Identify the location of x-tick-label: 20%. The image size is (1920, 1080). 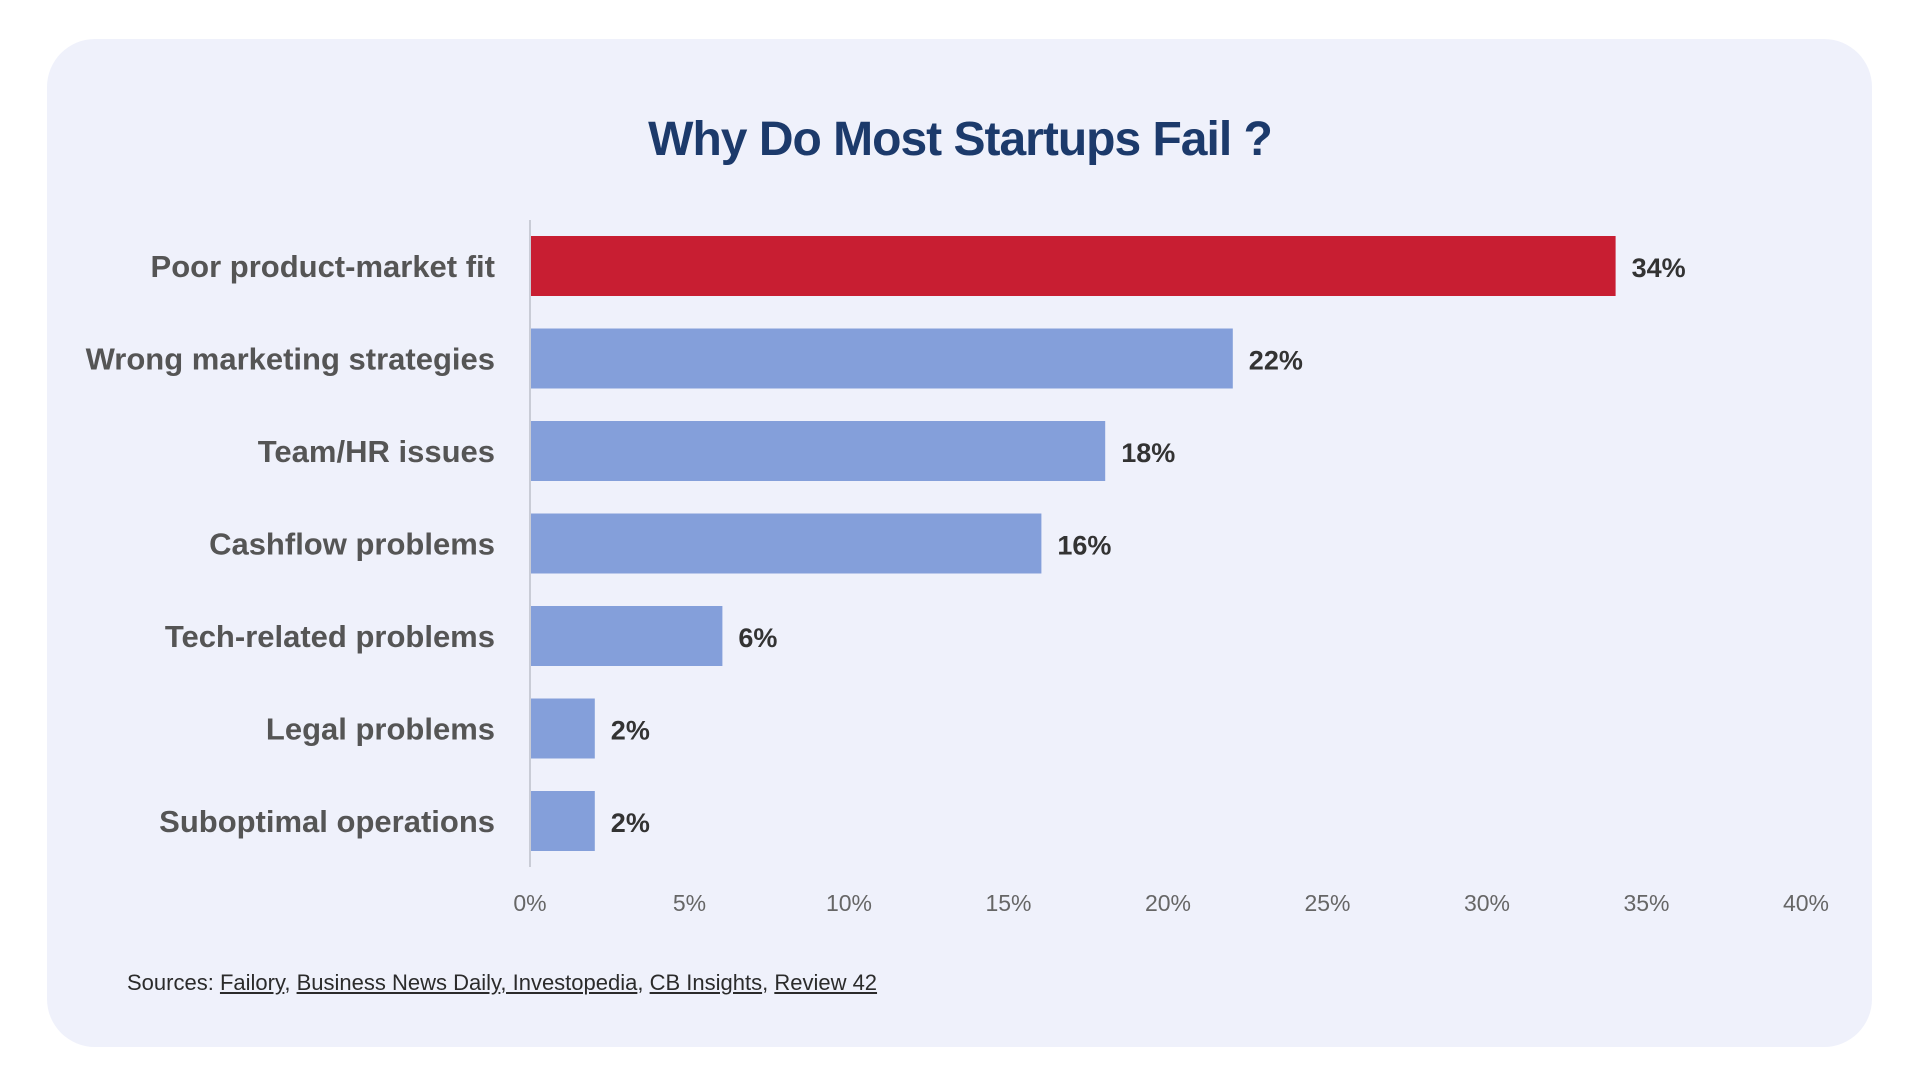
(1168, 903).